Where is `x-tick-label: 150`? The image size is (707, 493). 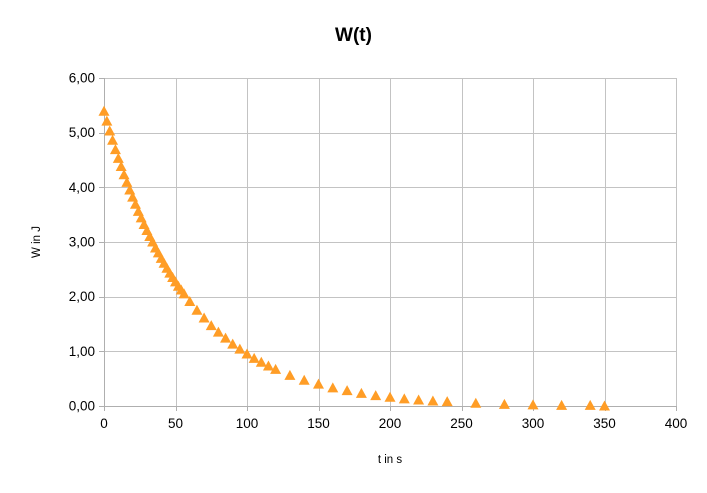 x-tick-label: 150 is located at coordinates (318, 423).